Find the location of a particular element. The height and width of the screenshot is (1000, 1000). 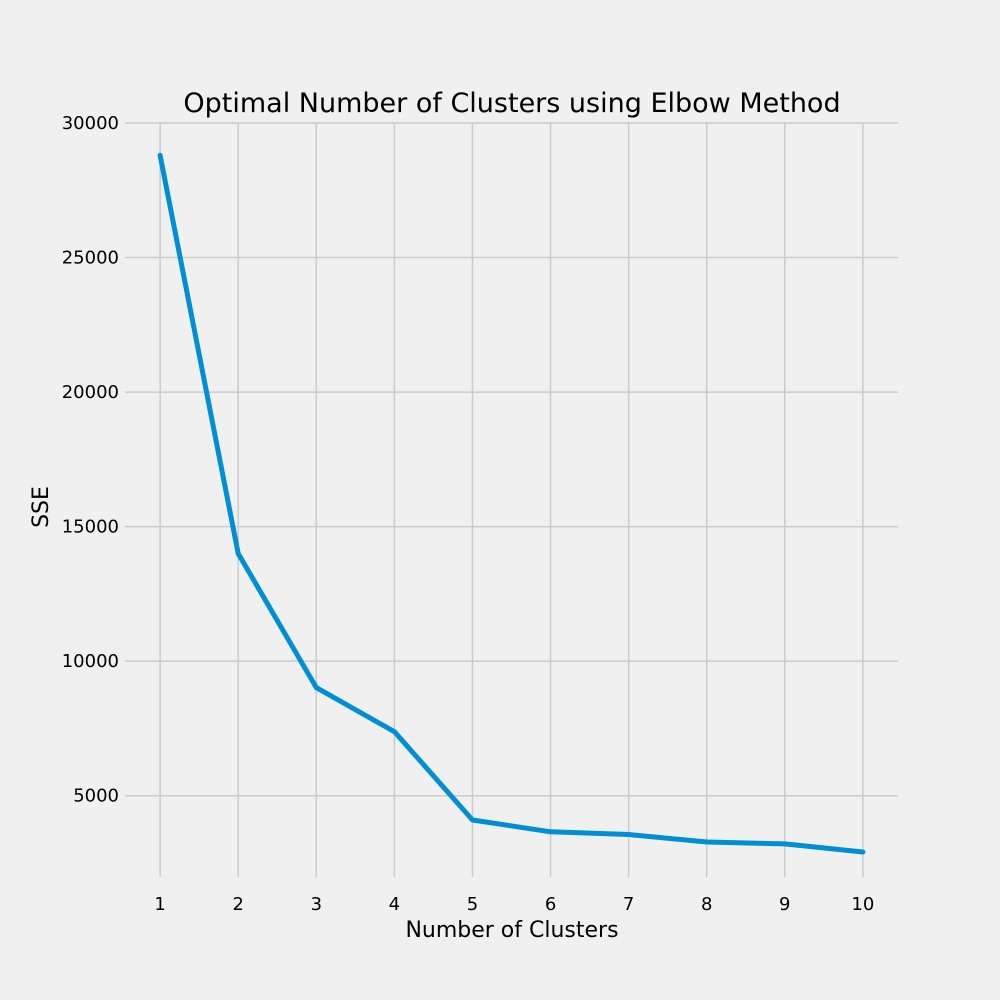

y-tick-label: 5000 is located at coordinates (96, 796).